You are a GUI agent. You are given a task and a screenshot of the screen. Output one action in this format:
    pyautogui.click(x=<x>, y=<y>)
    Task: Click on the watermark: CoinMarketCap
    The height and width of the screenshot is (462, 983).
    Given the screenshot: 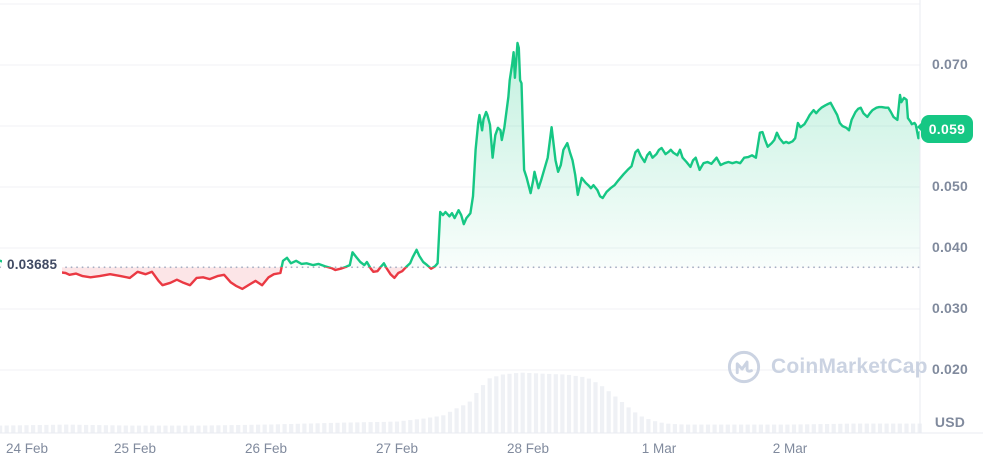 What is the action you would take?
    pyautogui.click(x=827, y=367)
    